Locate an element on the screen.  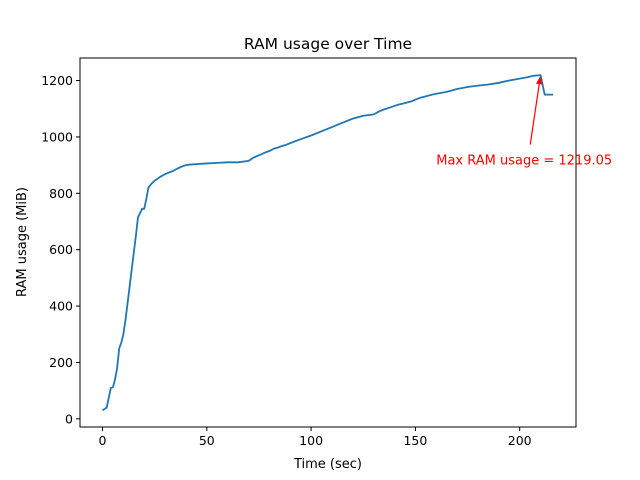
y-tick-label: 600 is located at coordinates (61, 249).